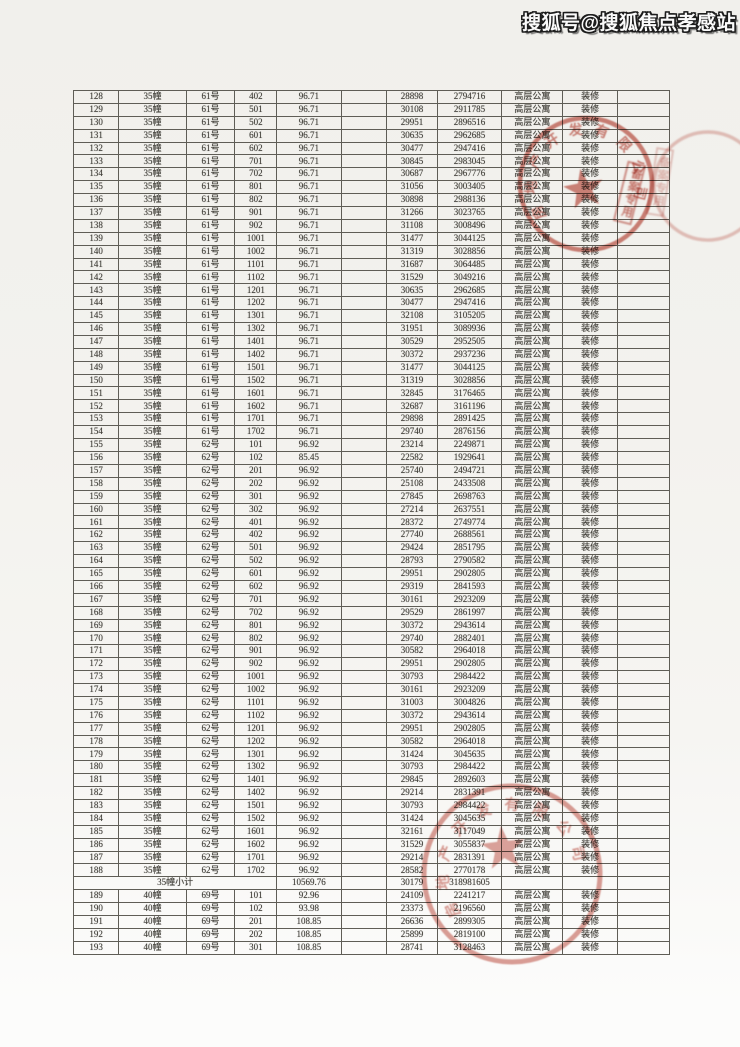 The height and width of the screenshot is (1047, 740). Describe the element at coordinates (96, 277) in the screenshot. I see `table-cell: 142` at that location.